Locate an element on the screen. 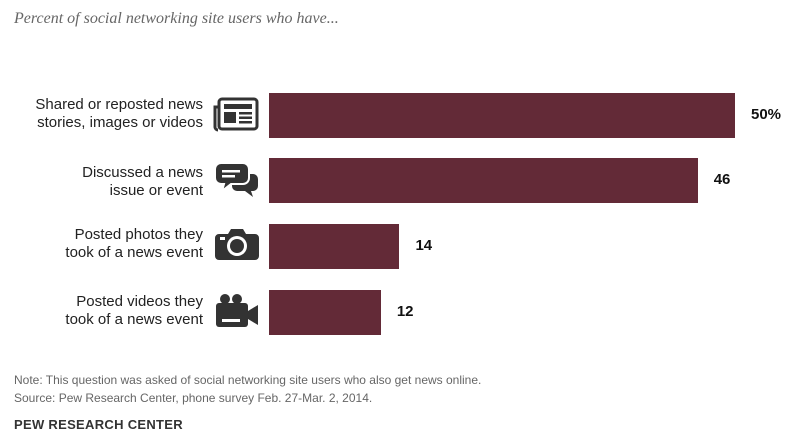 This screenshot has width=799, height=444. row-label-photos: Posted photos they took of a news event is located at coordinates (103, 244).